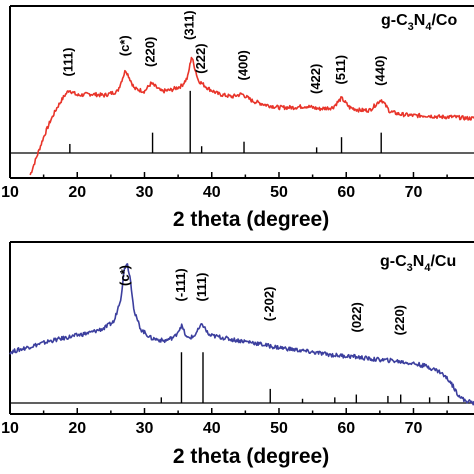 This screenshot has height=474, width=474. What do you see at coordinates (315, 79) in the screenshot?
I see `peak-label: (422)` at bounding box center [315, 79].